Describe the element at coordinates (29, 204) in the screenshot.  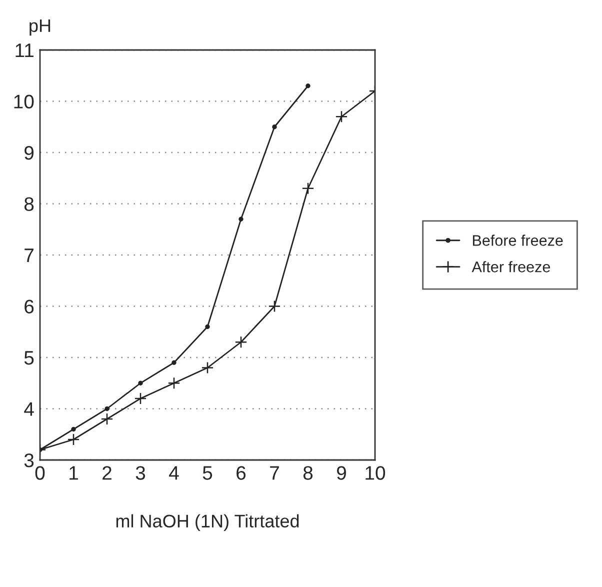
I see `y-tick-label: 8` at that location.